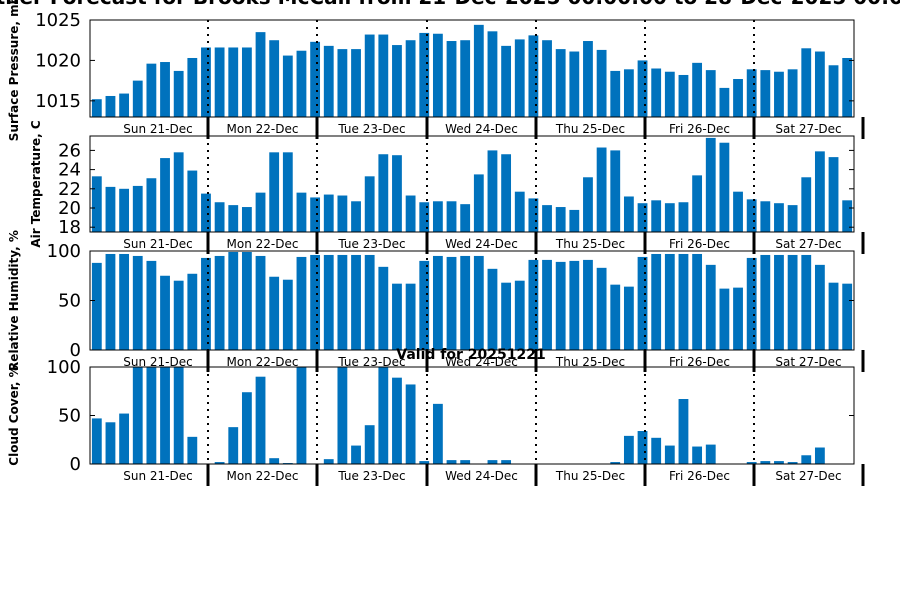  What do you see at coordinates (472, 184) in the screenshot?
I see `plot-frame` at bounding box center [472, 184].